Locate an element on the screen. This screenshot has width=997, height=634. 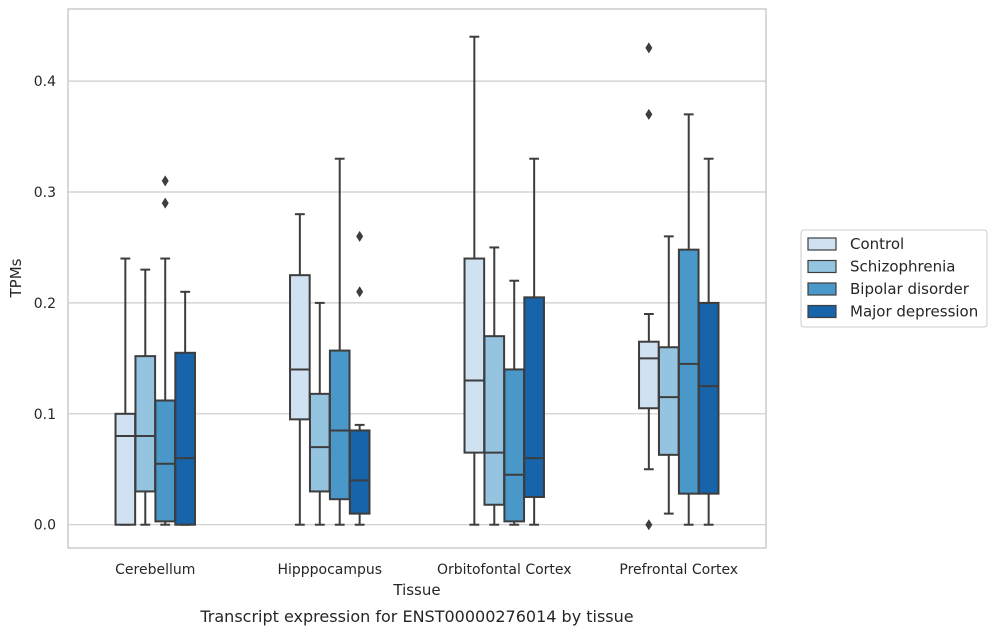
legend-label: Schizophrenia is located at coordinates (902, 267).